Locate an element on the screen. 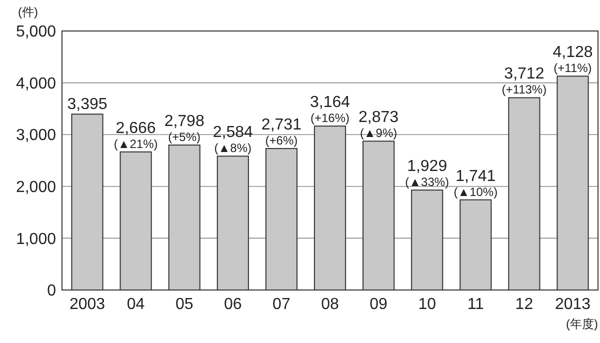 The image size is (600, 343). y-tick-label: 2,000 is located at coordinates (36, 187).